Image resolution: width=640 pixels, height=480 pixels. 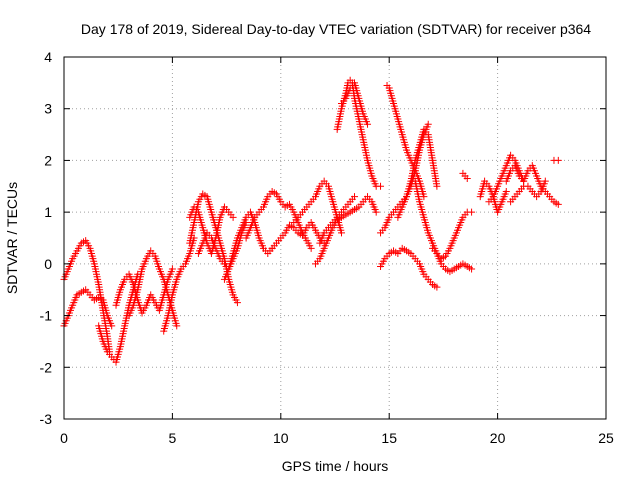 What do you see at coordinates (48, 57) in the screenshot?
I see `y-tick-label: 4` at bounding box center [48, 57].